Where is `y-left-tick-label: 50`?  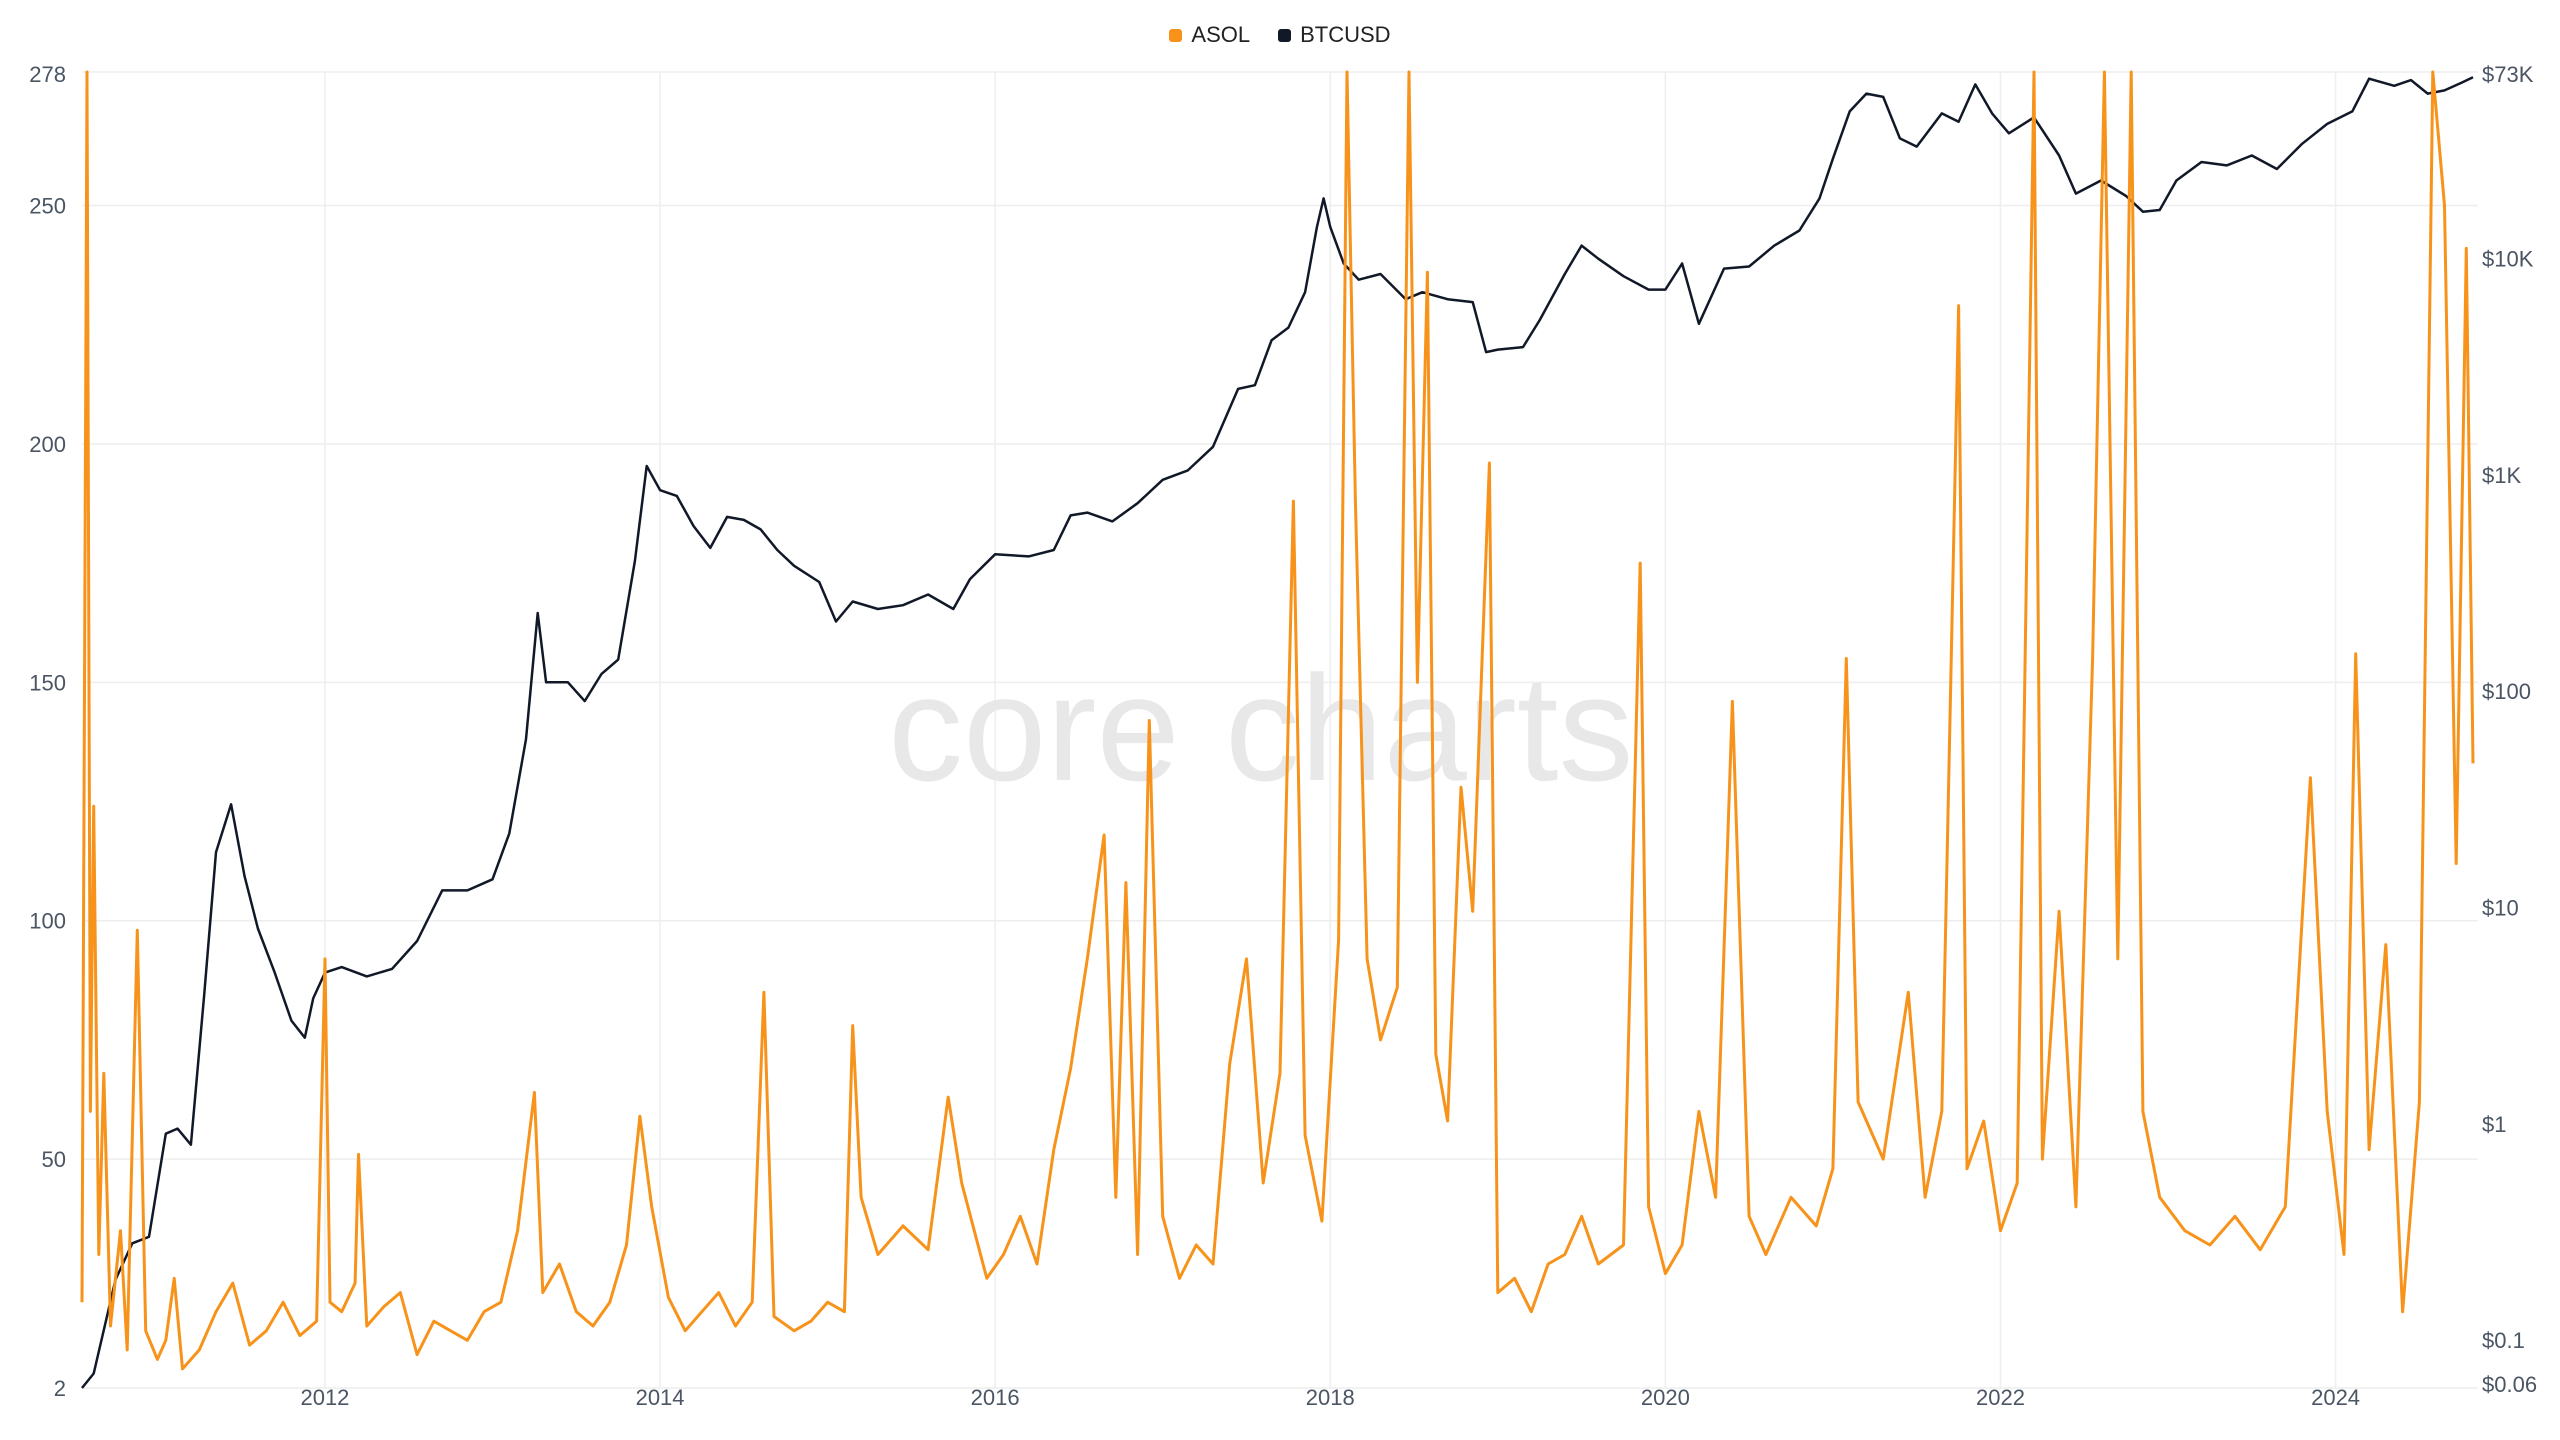
y-left-tick-label: 50 is located at coordinates (54, 1159).